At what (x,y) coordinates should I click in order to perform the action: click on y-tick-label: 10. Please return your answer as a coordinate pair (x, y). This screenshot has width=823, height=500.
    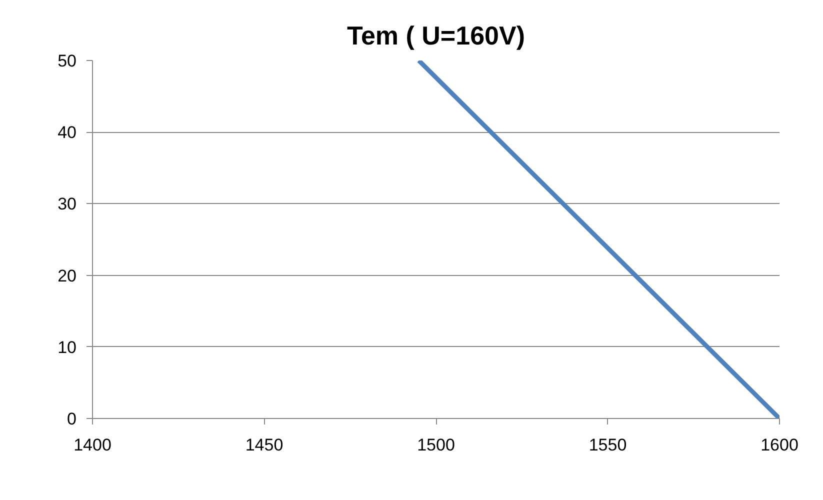
    Looking at the image, I should click on (67, 347).